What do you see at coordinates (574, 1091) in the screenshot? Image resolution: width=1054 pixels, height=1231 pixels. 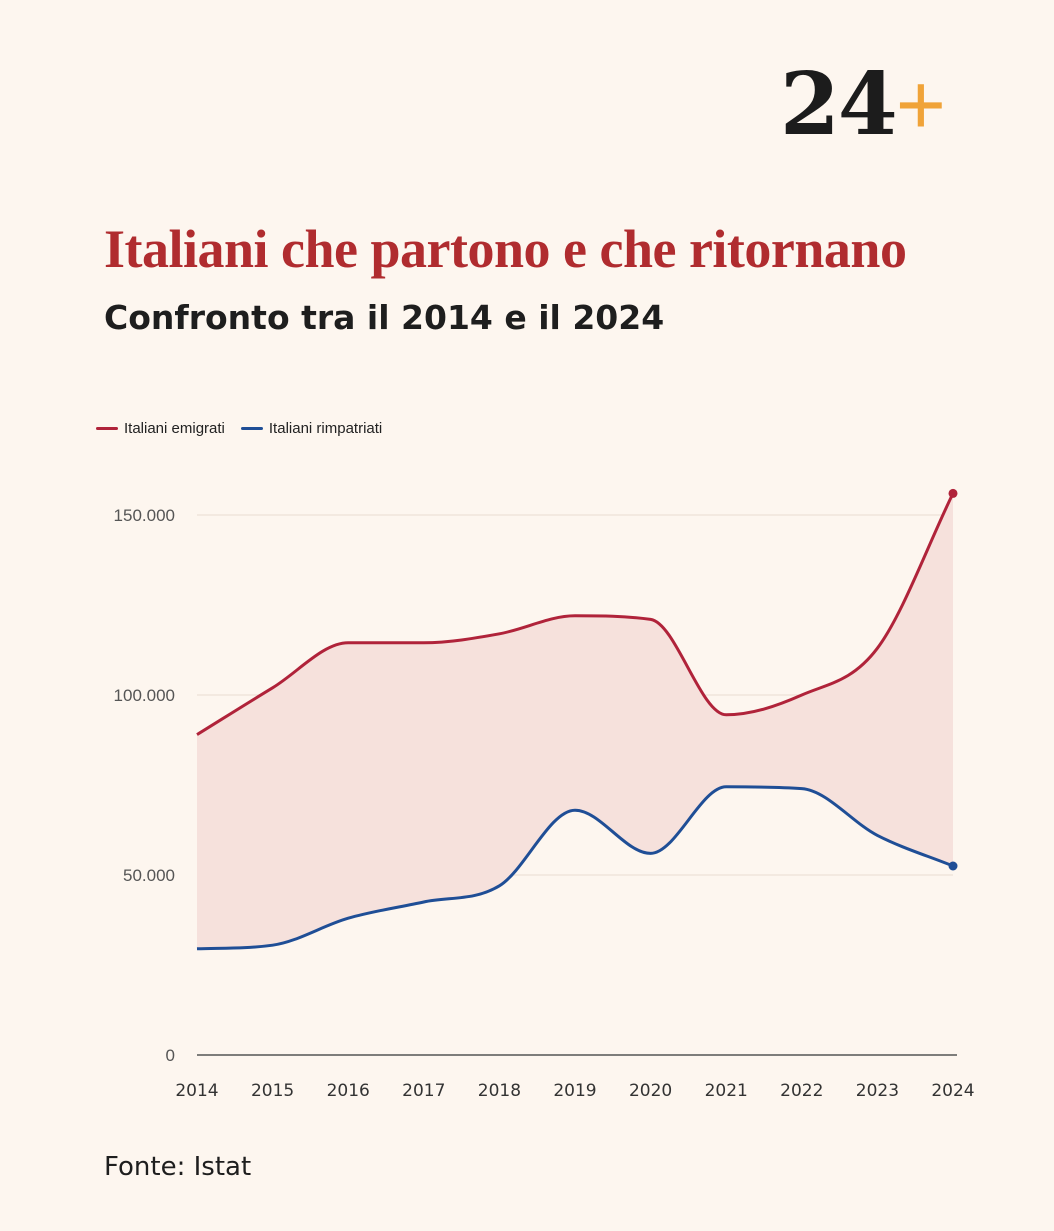 I see `x-tick-label: 2019` at bounding box center [574, 1091].